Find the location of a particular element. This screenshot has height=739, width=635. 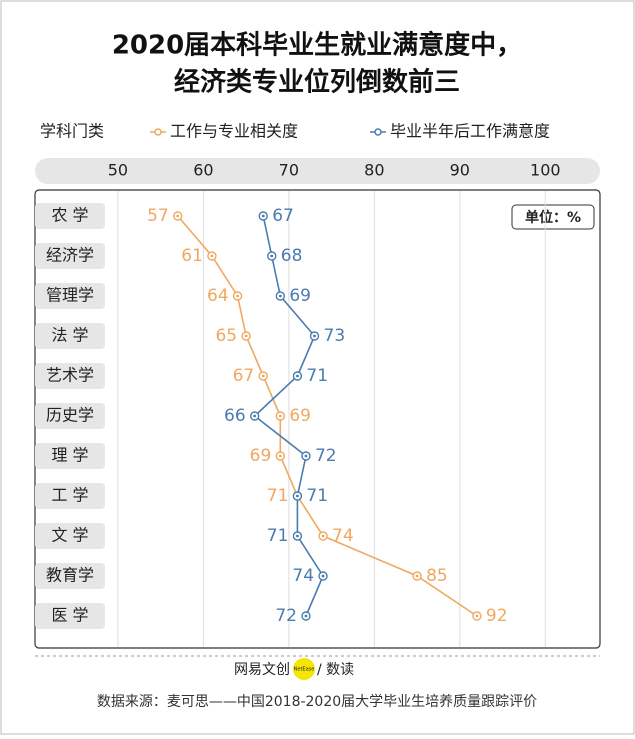

category-label: 历史学 is located at coordinates (70, 415).